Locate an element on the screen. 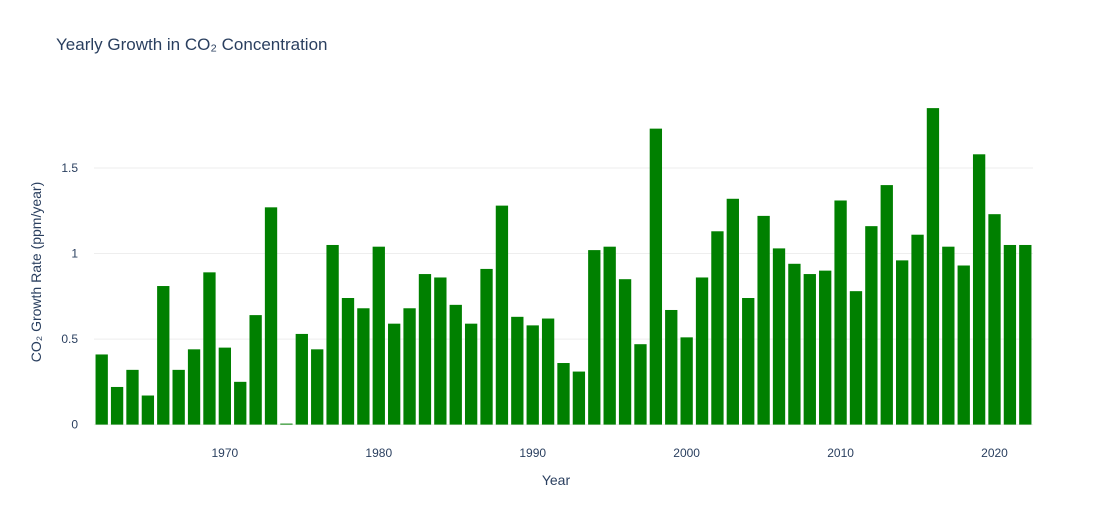  bar-2010 is located at coordinates (840, 312).